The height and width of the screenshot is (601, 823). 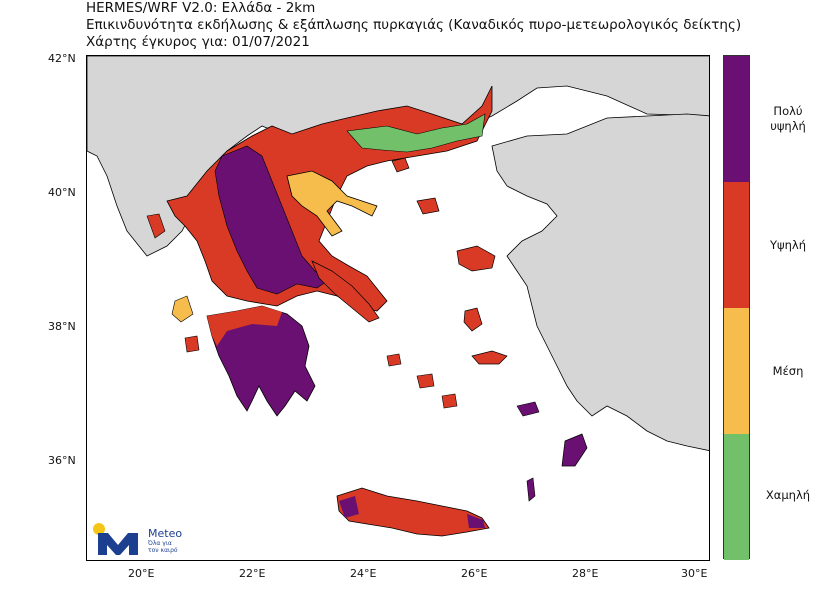 I want to click on lon-tick-26: 26°E, so click(x=474, y=573).